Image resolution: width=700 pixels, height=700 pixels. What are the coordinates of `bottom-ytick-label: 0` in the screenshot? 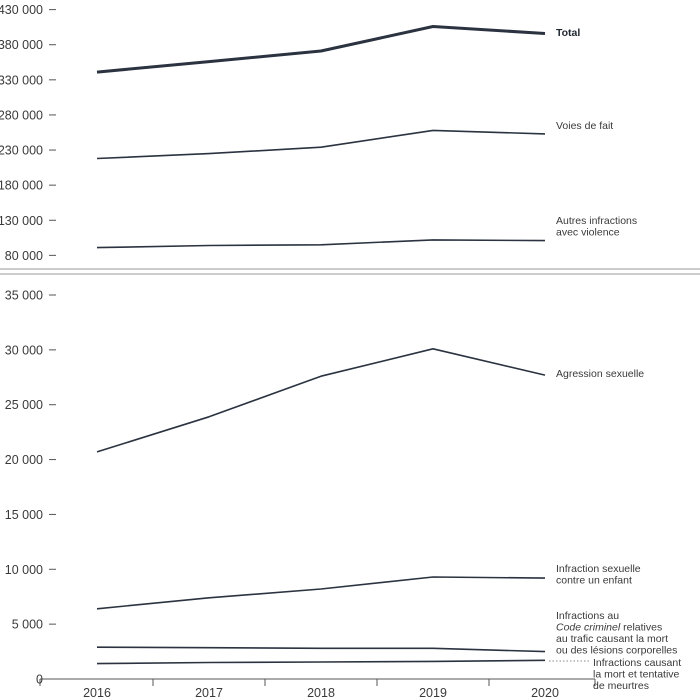 It's located at (39, 680).